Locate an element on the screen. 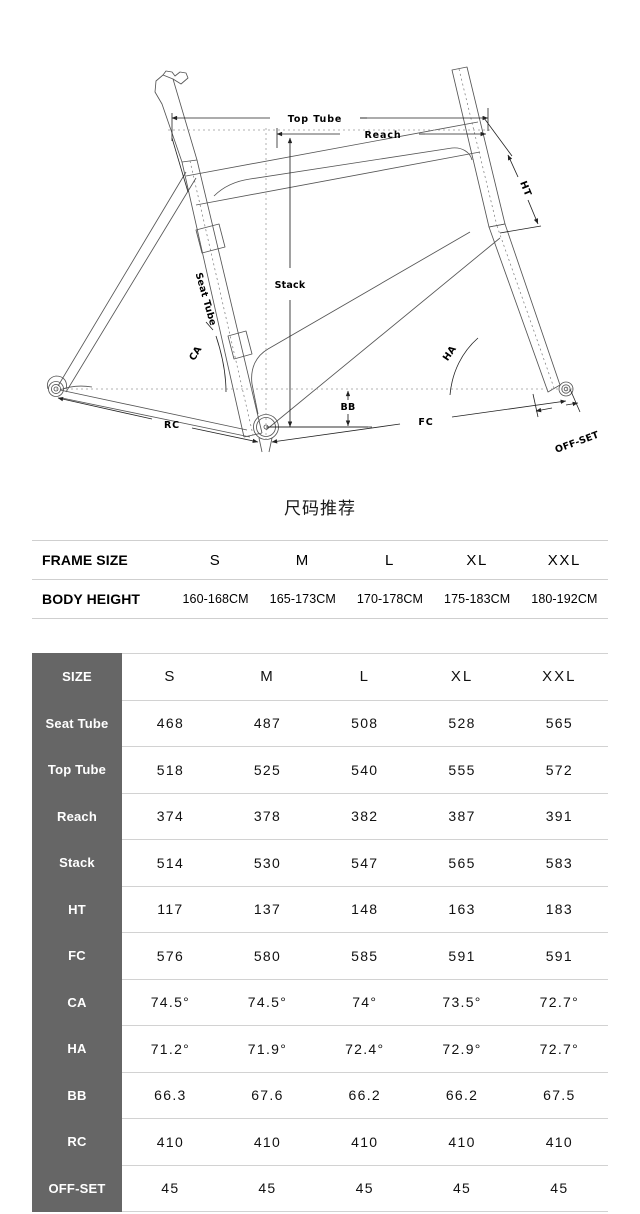 This screenshot has width=640, height=1214. geometry-cell: 374 is located at coordinates (170, 816).